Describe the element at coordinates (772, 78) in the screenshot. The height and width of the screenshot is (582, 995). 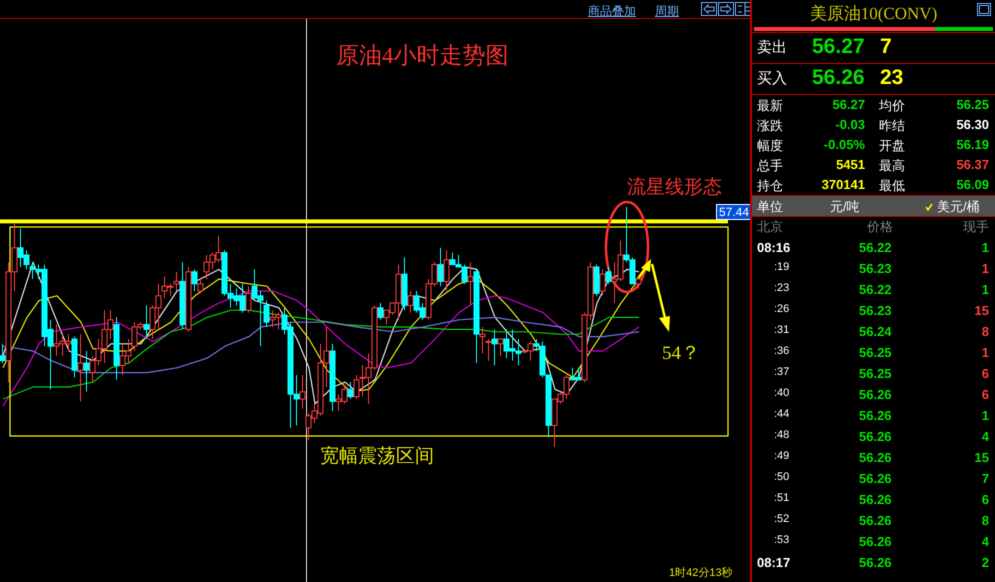
I see `text: 买入` at that location.